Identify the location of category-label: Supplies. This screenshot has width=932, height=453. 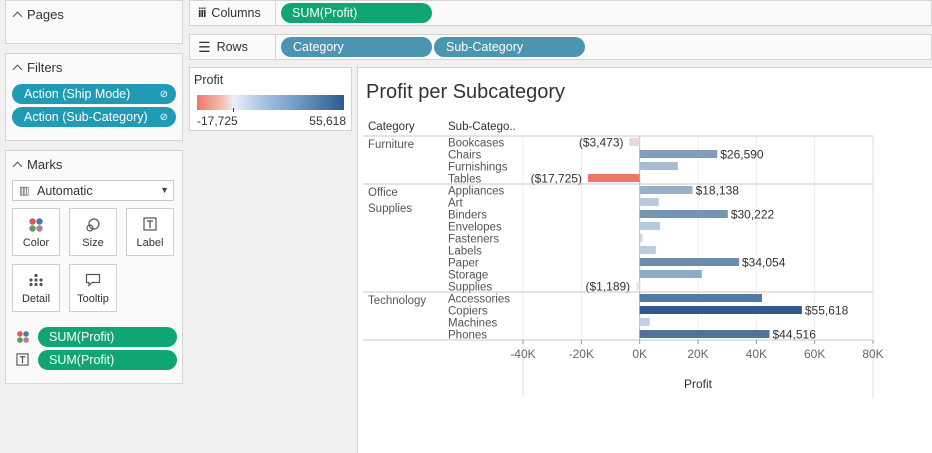
(390, 209).